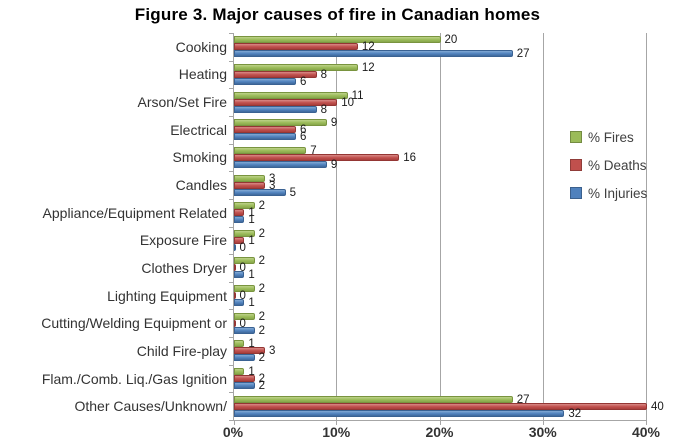 This screenshot has width=675, height=444. I want to click on bar-line: 7, so click(440, 151).